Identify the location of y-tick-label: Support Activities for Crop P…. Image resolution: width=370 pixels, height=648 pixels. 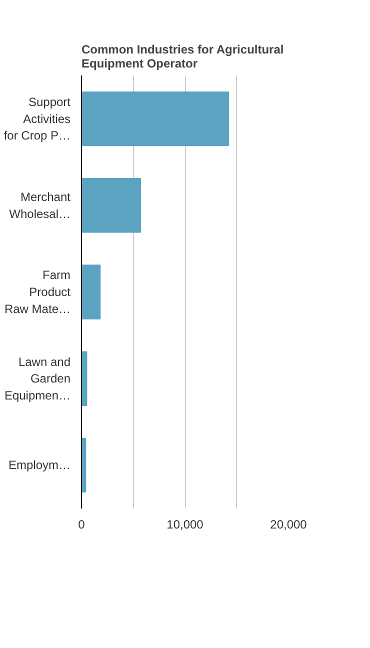
(38, 119).